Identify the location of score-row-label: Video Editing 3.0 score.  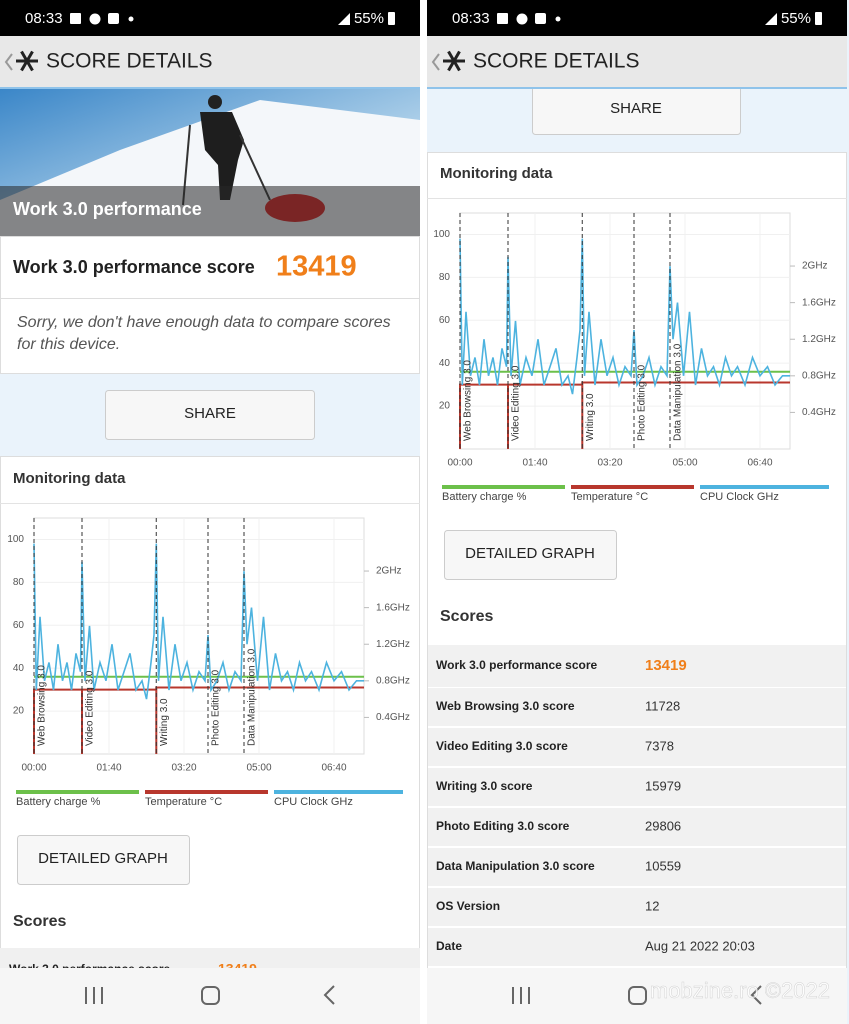
(502, 746).